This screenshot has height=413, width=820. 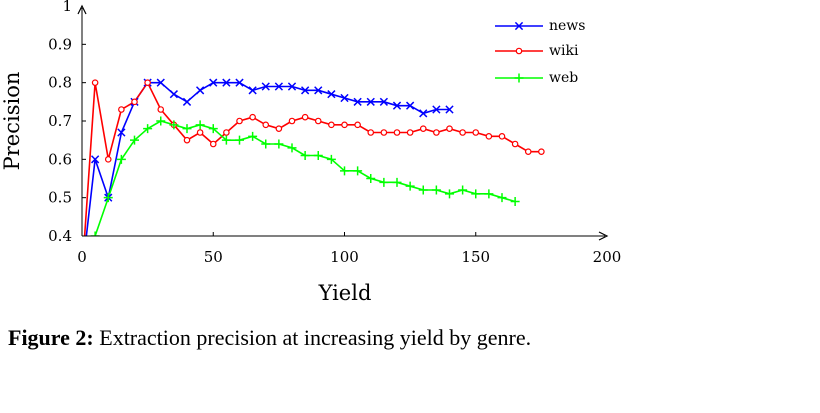 What do you see at coordinates (536, 78) in the screenshot?
I see `legend-entry-web: web` at bounding box center [536, 78].